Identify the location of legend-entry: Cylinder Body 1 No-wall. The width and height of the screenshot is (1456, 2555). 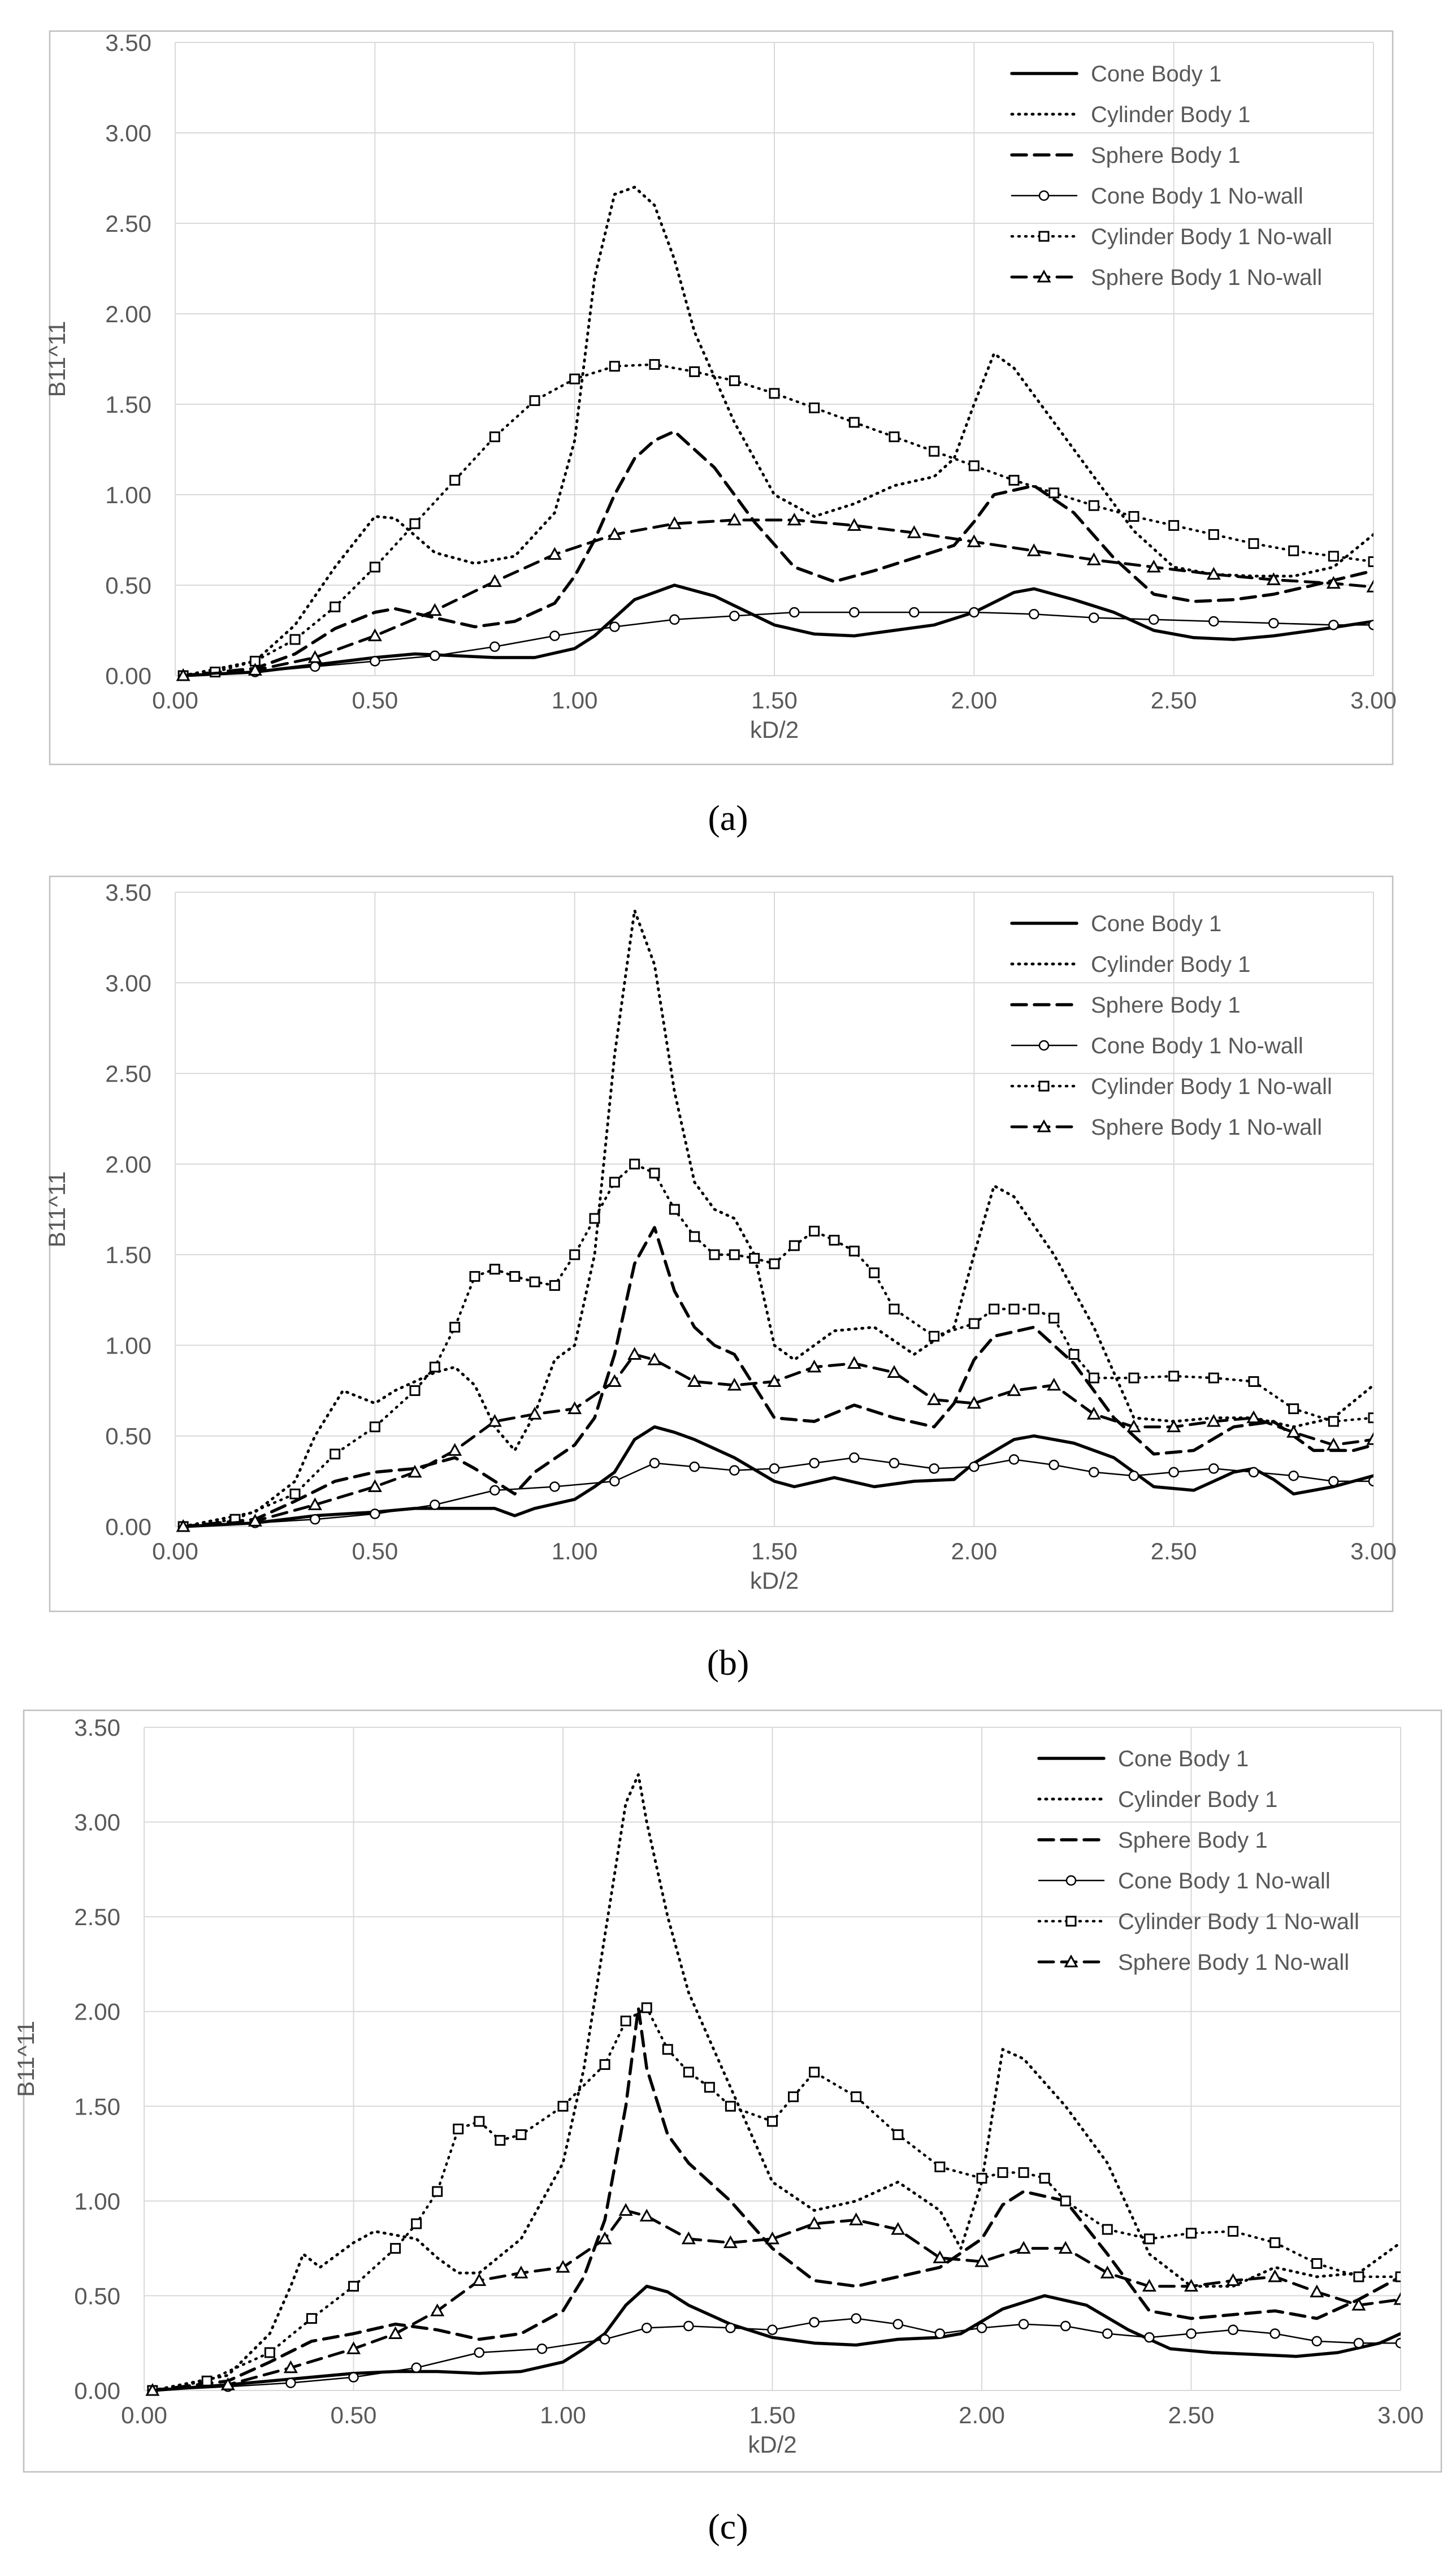
(1171, 236).